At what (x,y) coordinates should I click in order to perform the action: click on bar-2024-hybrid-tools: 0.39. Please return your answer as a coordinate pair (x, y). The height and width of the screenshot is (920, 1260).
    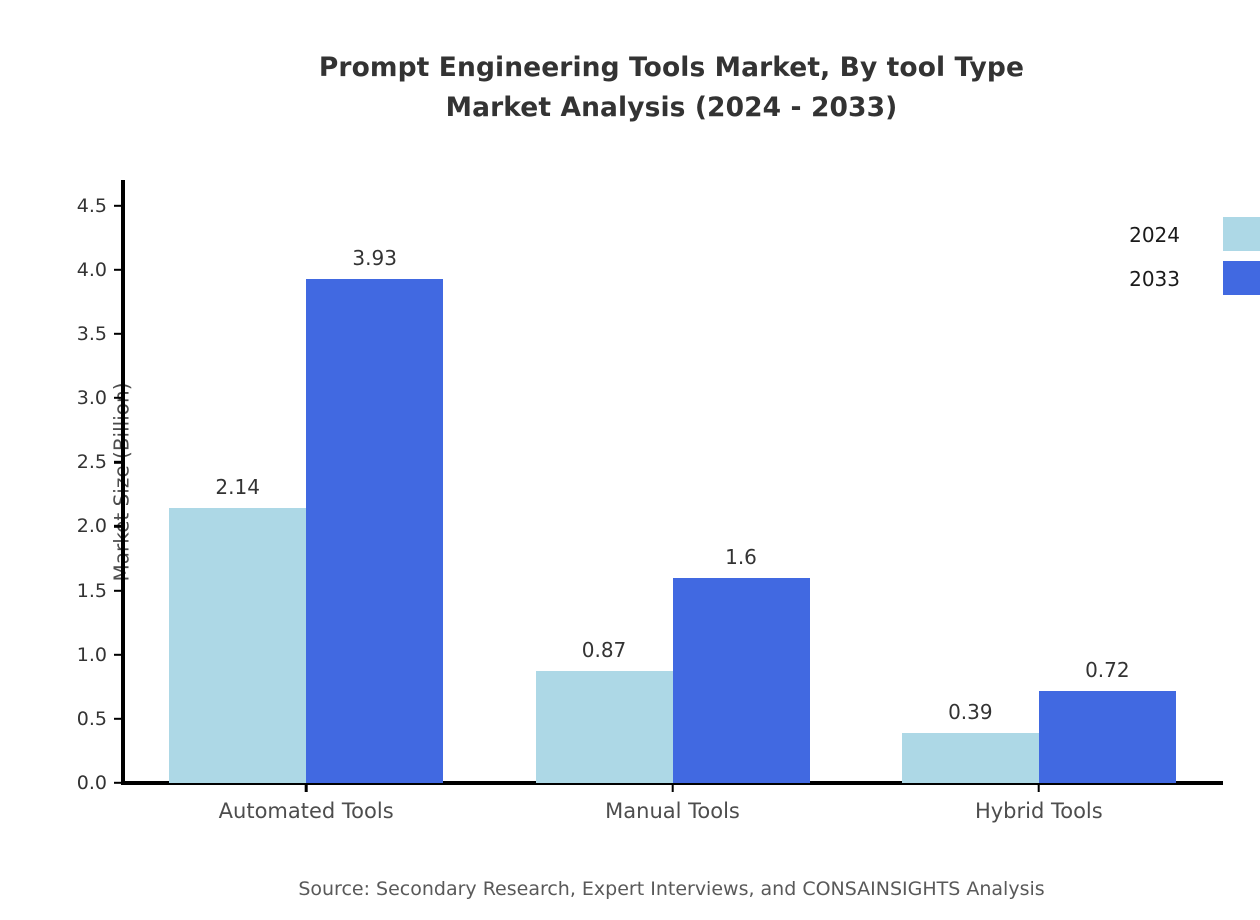
    Looking at the image, I should click on (970, 741).